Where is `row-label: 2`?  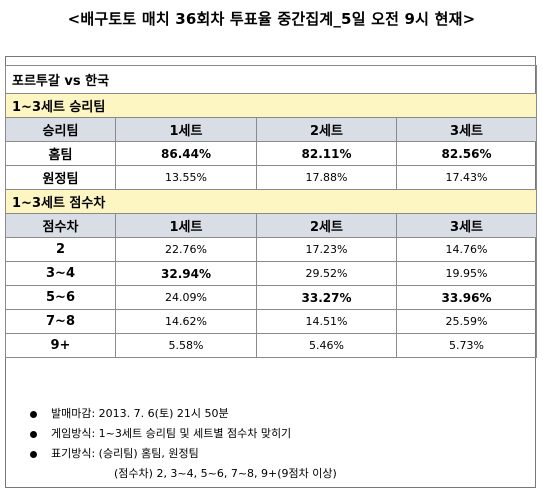 row-label: 2 is located at coordinates (60, 249).